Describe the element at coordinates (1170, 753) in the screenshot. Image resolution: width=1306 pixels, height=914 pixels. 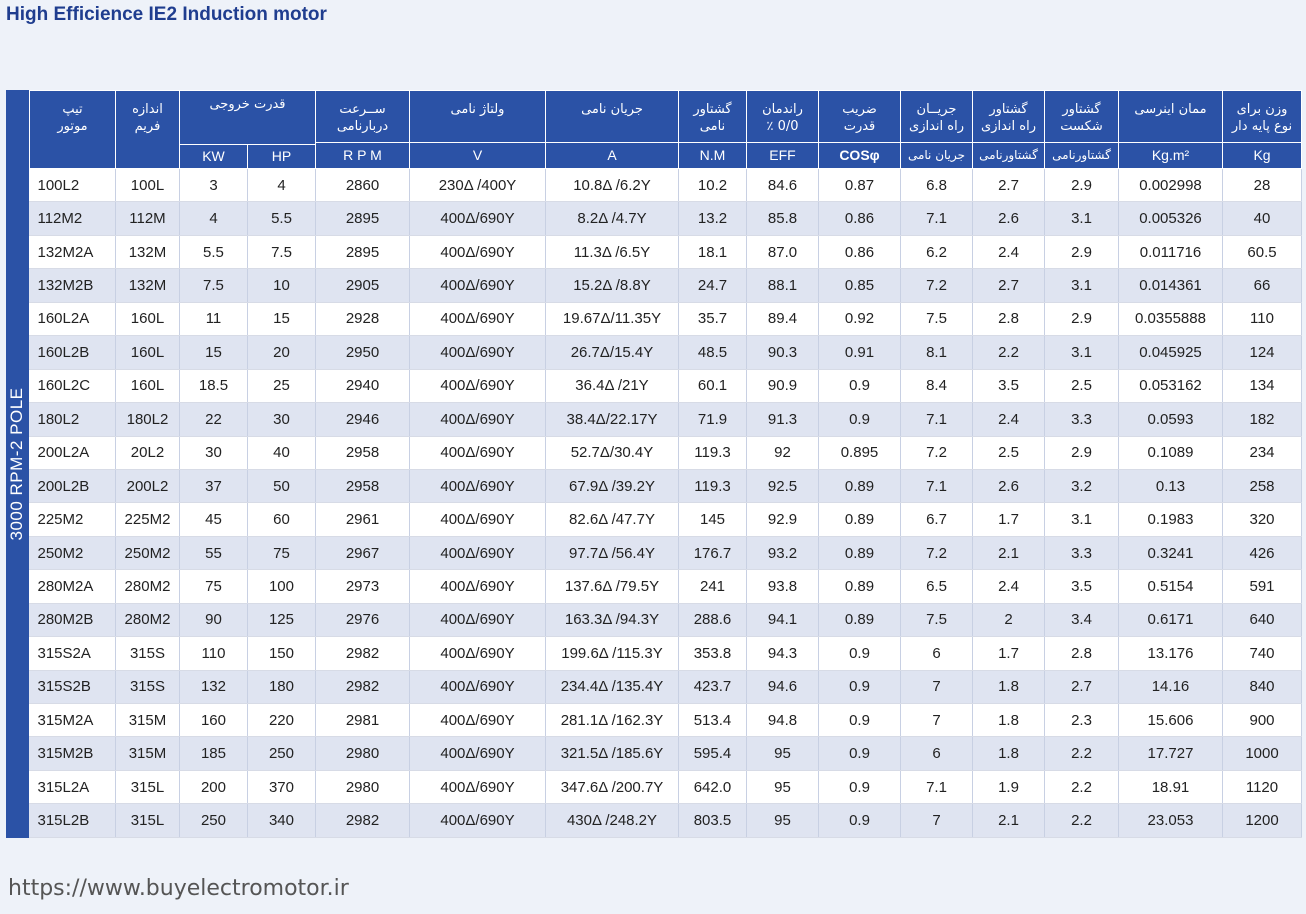
I see `table-cell: 17.727` at that location.